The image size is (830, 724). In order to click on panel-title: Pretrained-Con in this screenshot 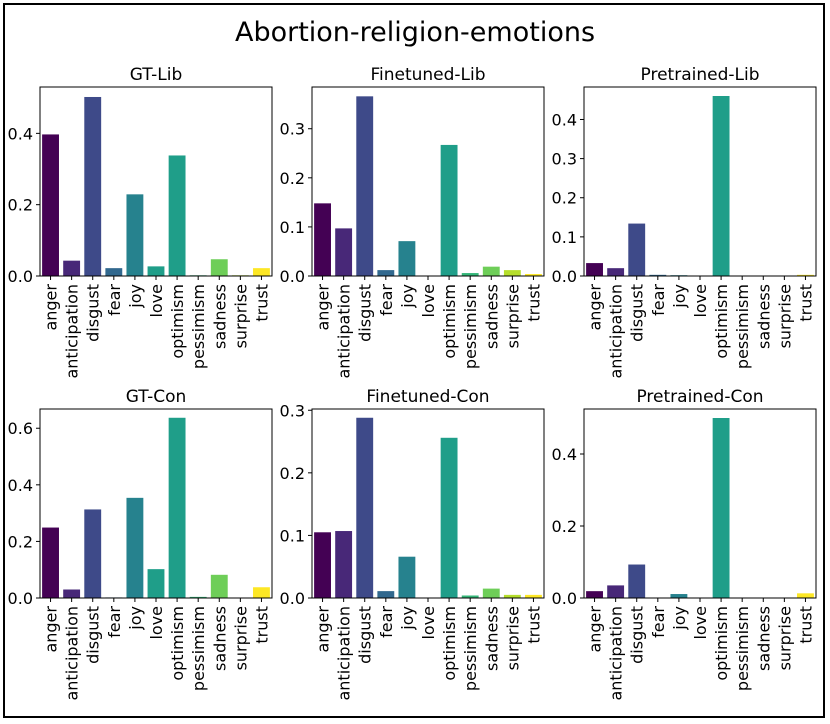, I will do `click(699, 397)`.